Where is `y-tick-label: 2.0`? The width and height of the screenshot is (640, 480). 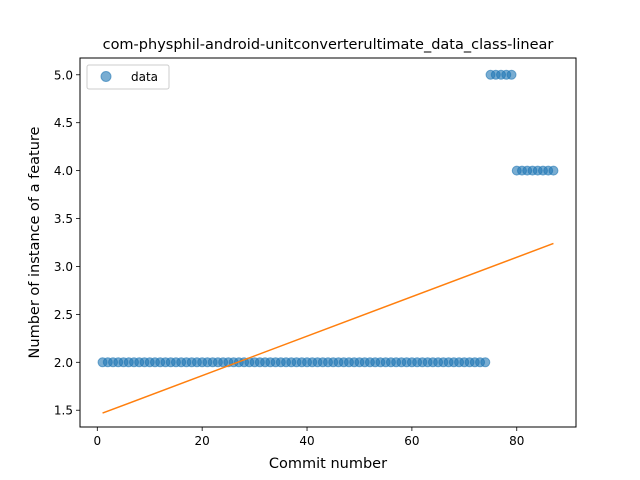
y-tick-label: 2.0 is located at coordinates (63, 363).